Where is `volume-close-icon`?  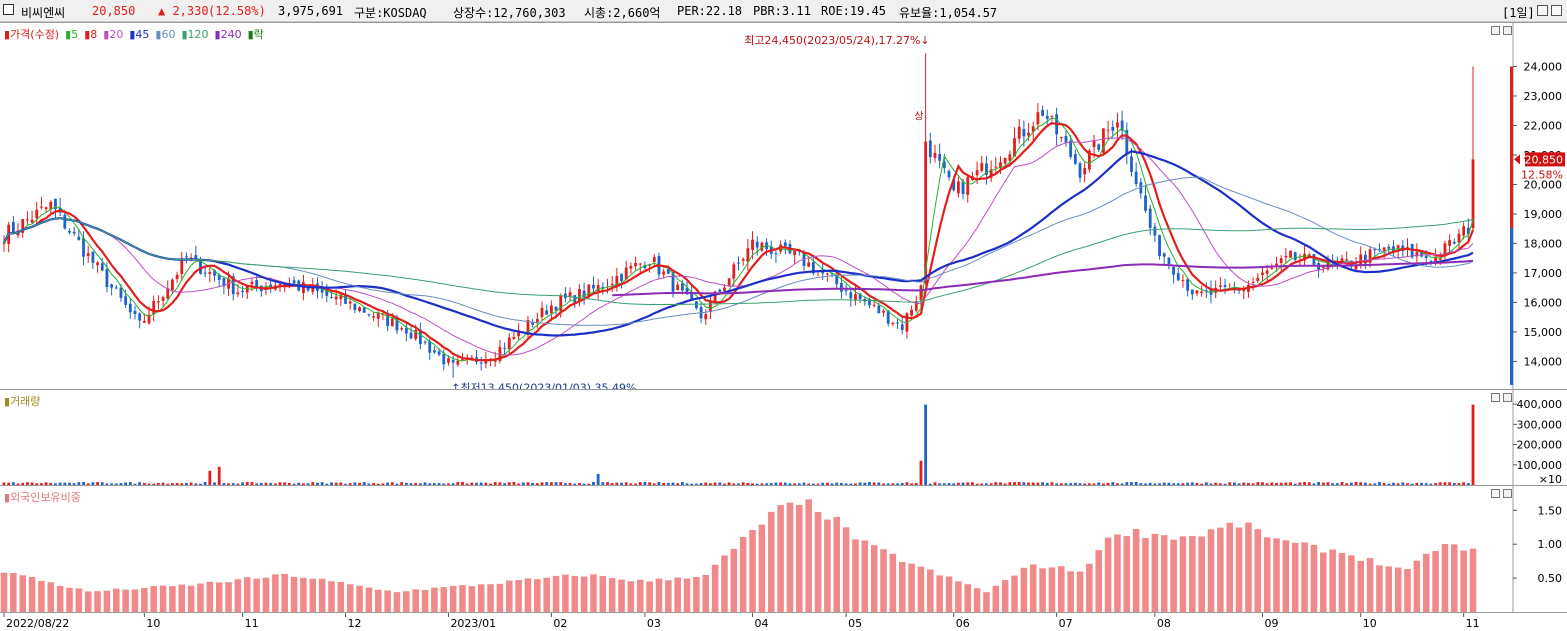 volume-close-icon is located at coordinates (1507, 397).